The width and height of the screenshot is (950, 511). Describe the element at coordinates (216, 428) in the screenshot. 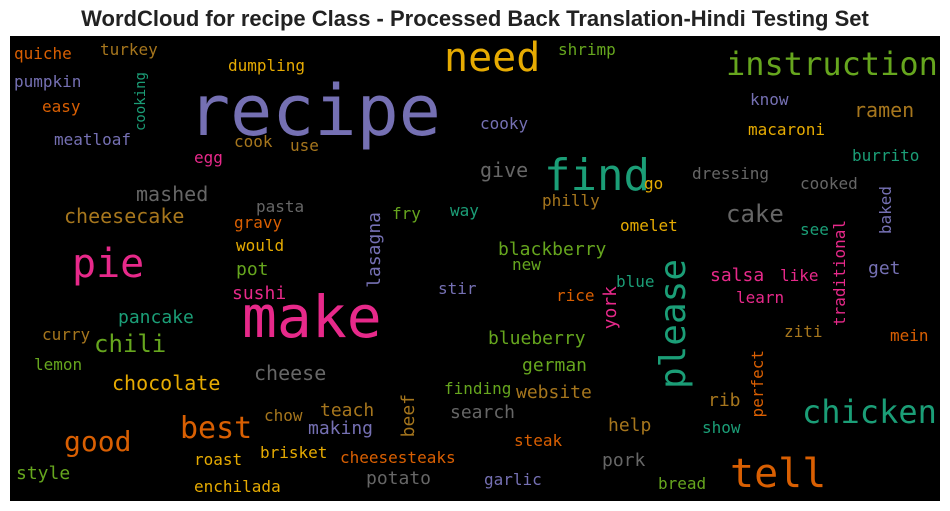

I see `word-best: best` at that location.